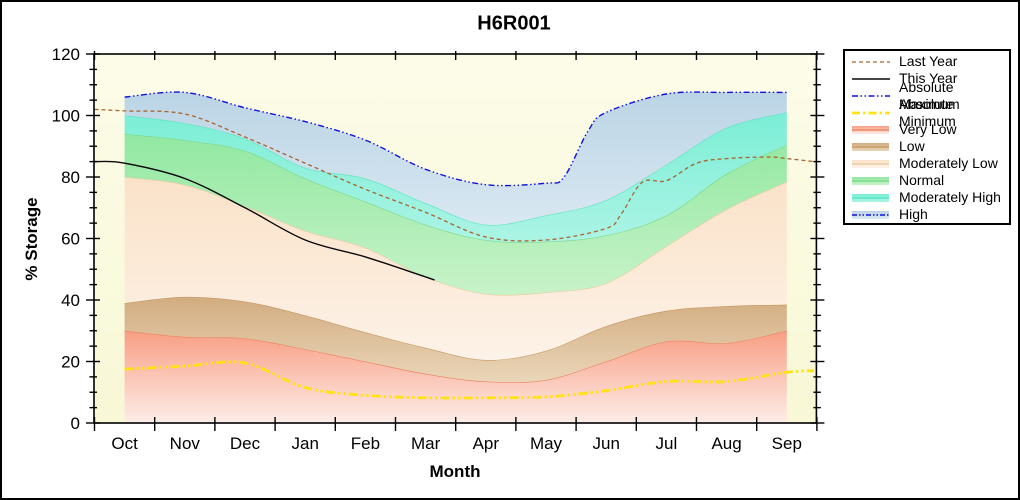 This screenshot has height=500, width=1020. I want to click on y-axis-title: % Storage, so click(31, 239).